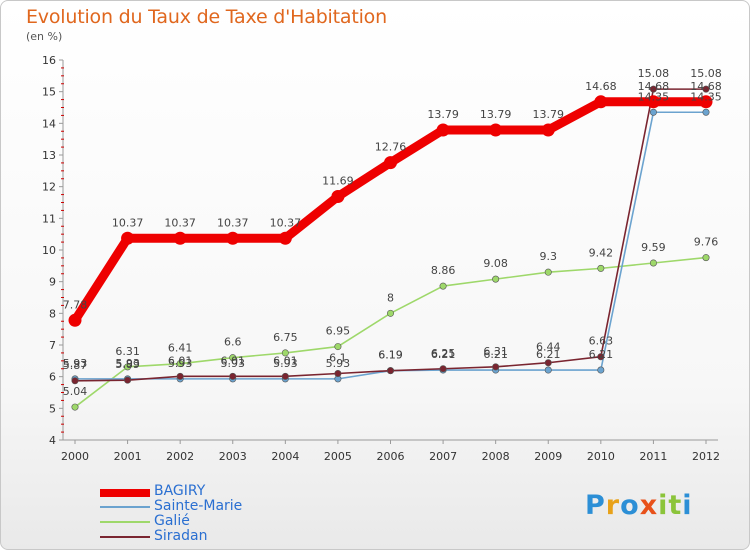  What do you see at coordinates (338, 180) in the screenshot?
I see `data-label: 11.69` at bounding box center [338, 180].